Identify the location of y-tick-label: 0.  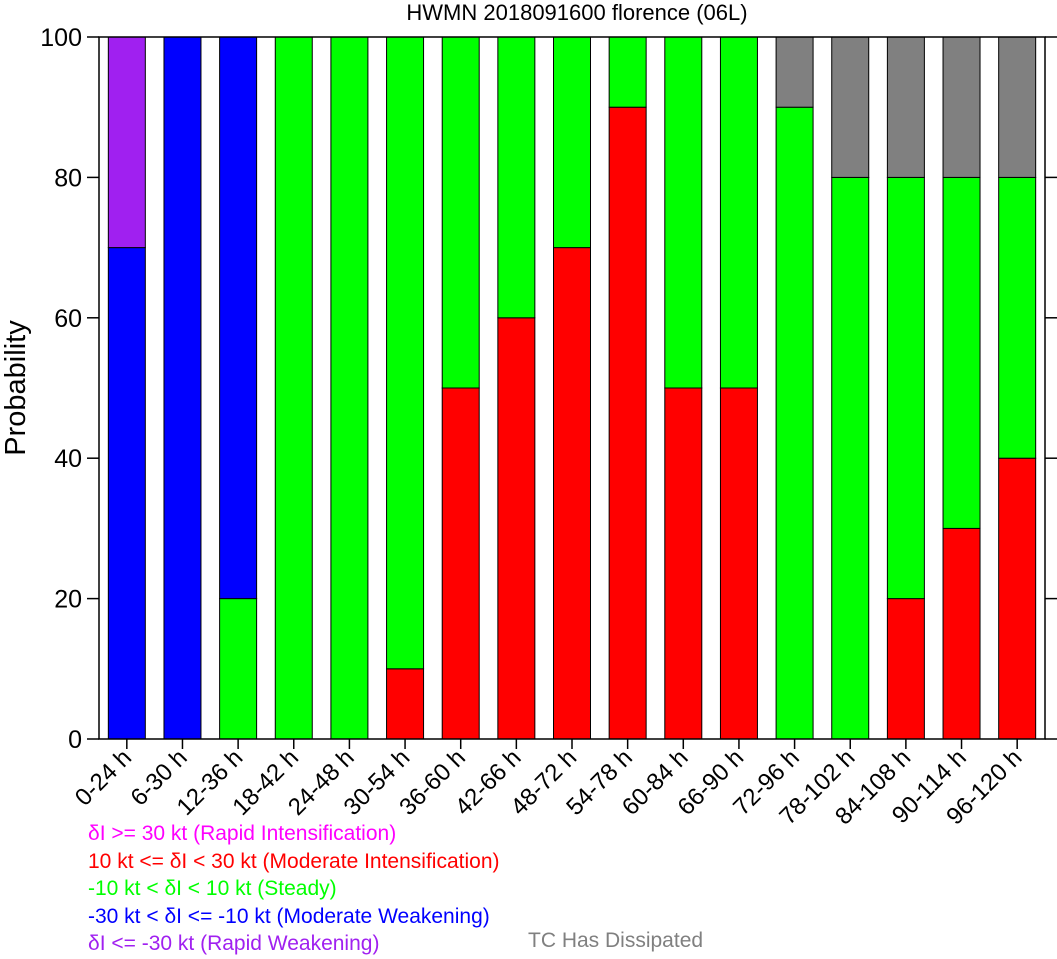
(75, 740).